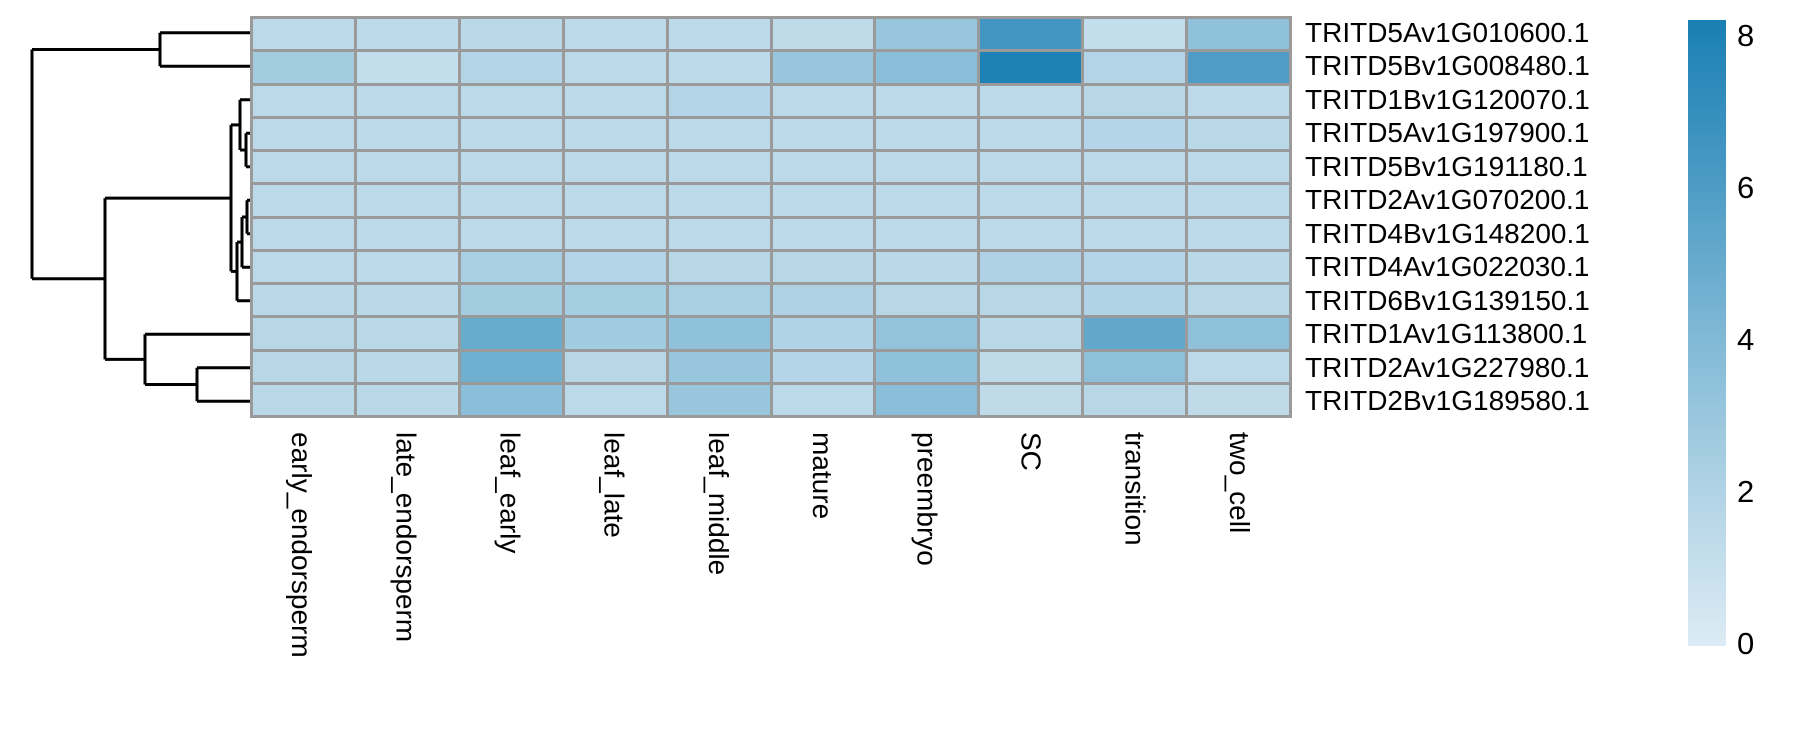  What do you see at coordinates (140, 217) in the screenshot?
I see `row-dendrogram` at bounding box center [140, 217].